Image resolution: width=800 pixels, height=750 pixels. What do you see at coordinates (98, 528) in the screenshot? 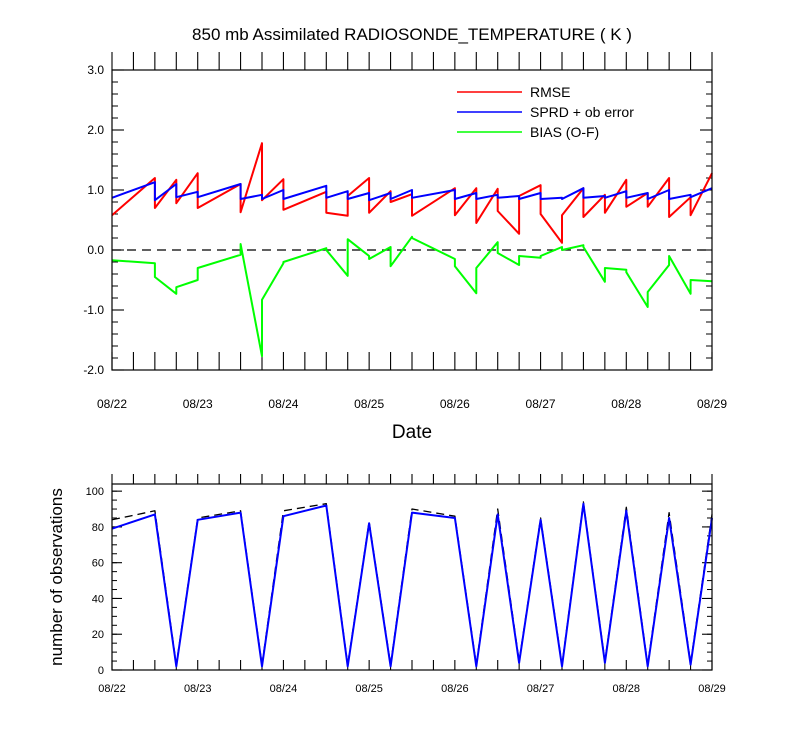
I see `y-tick-label: 80` at bounding box center [98, 528].